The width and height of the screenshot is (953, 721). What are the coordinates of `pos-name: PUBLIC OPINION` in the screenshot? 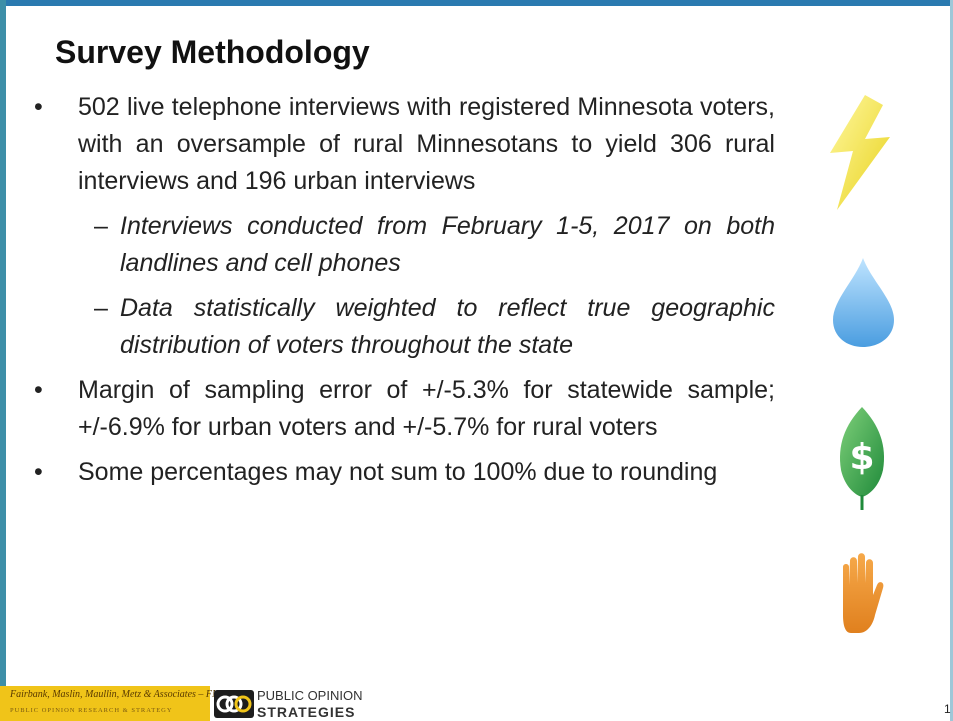 It's located at (310, 695).